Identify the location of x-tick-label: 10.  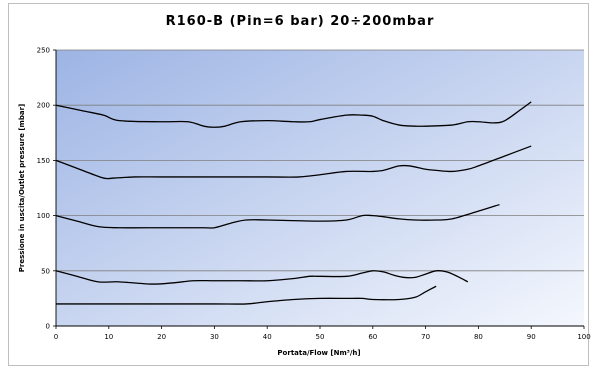
(108, 337).